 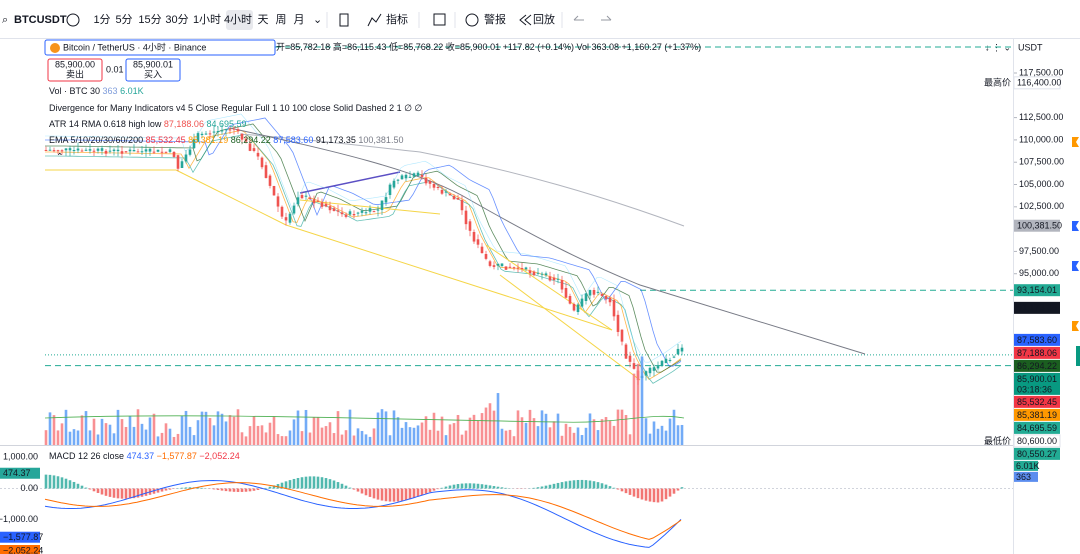 What do you see at coordinates (299, 20) in the screenshot?
I see `interval-button: 月` at bounding box center [299, 20].